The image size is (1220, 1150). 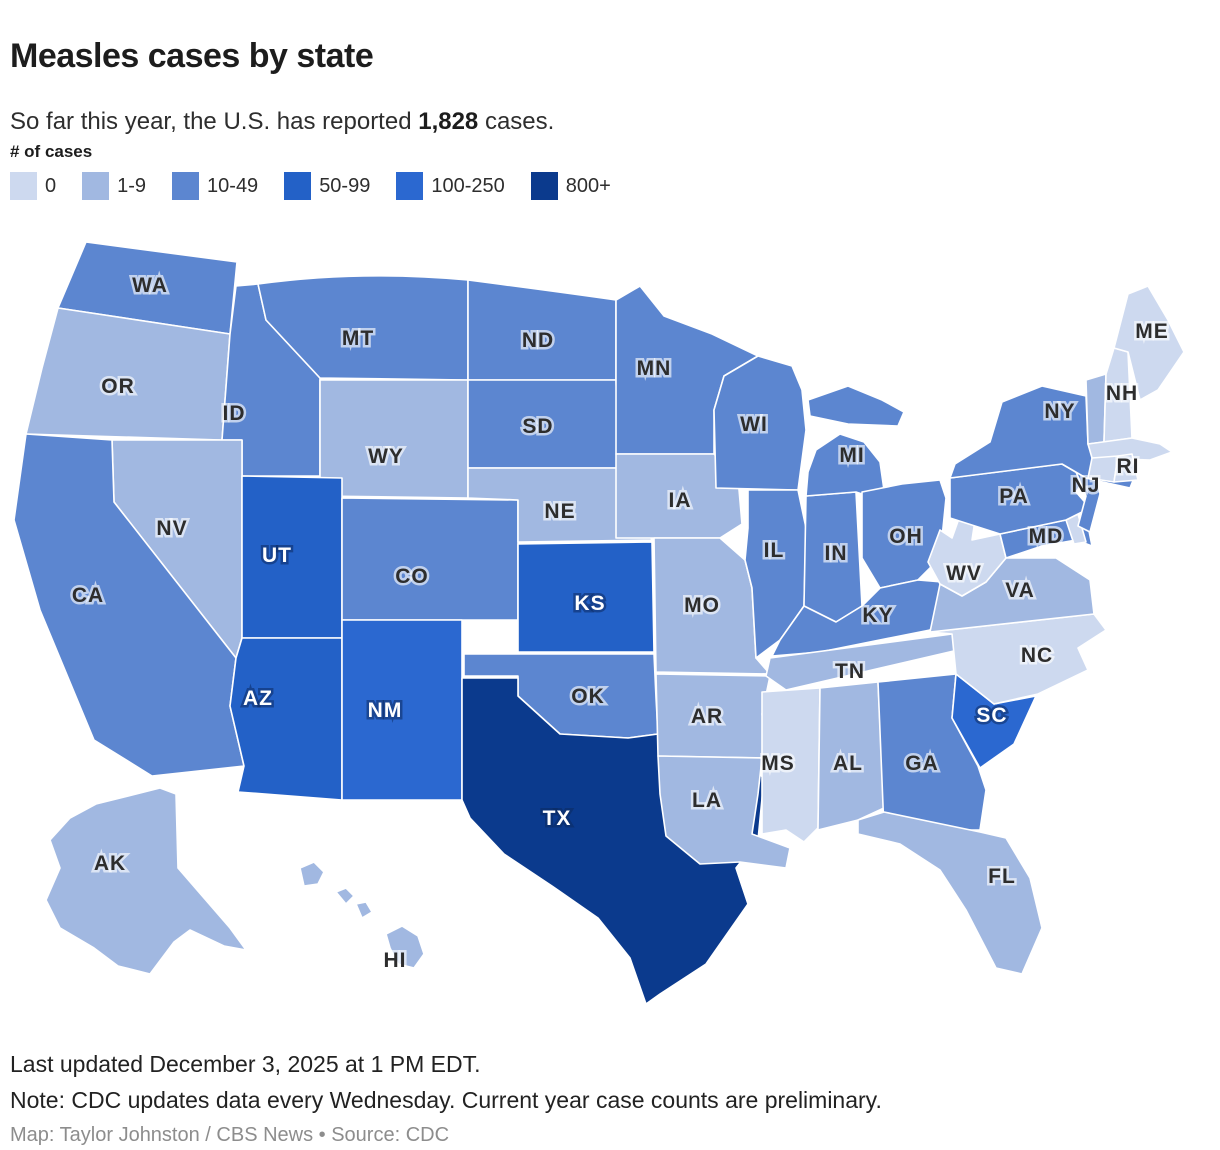 What do you see at coordinates (586, 597) in the screenshot?
I see `state-ks` at bounding box center [586, 597].